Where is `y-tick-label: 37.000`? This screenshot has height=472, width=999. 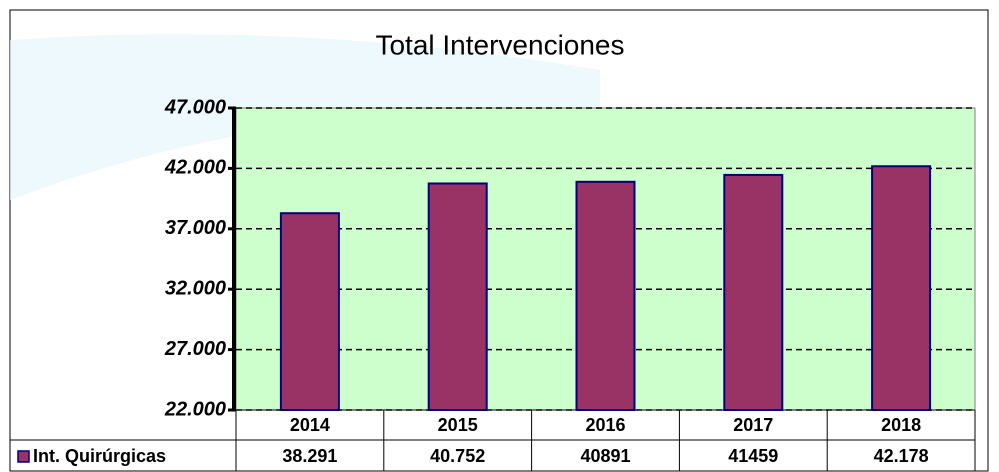 y-tick-label: 37.000 is located at coordinates (195, 228).